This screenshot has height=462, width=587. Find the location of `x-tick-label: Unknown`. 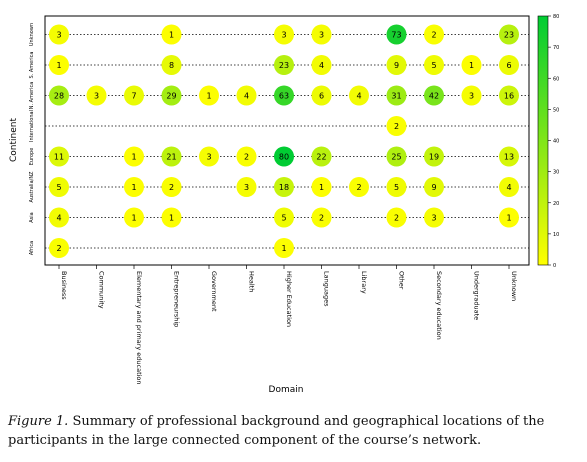

x-tick-label: Unknown is located at coordinates (514, 286).